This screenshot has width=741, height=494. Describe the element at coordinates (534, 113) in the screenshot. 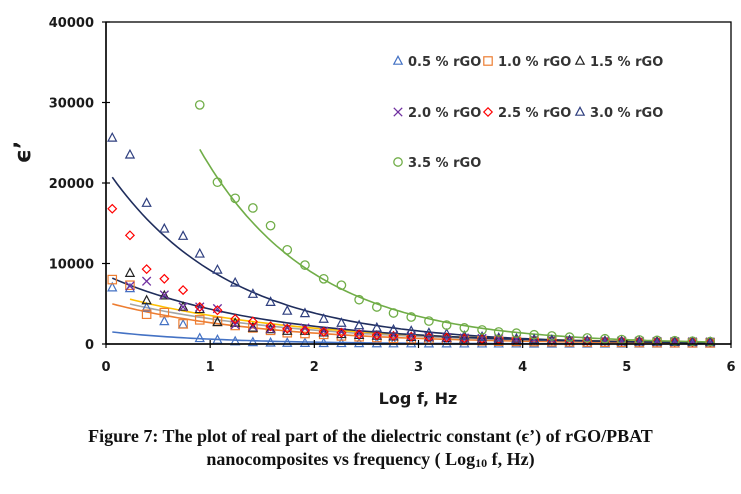

I see `legend-label: 2.5 % rGO` at that location.